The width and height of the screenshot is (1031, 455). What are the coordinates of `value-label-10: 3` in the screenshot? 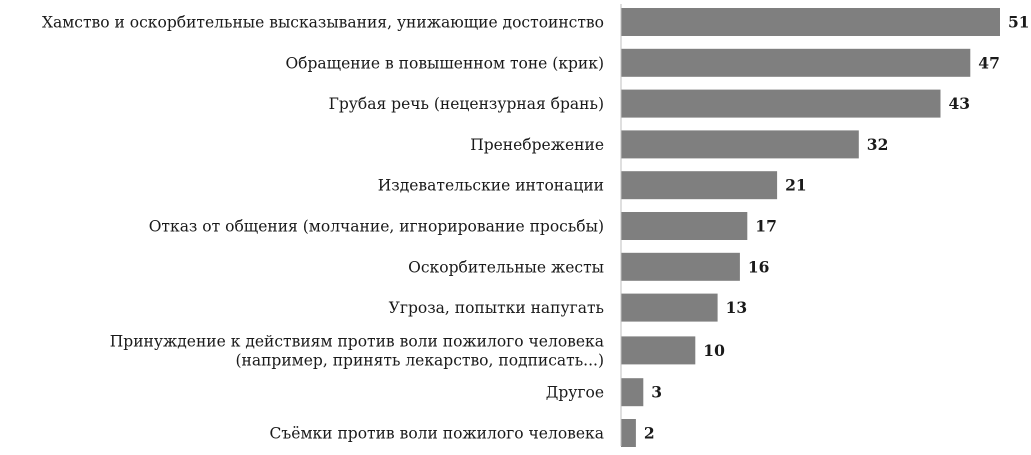 It's located at (656, 392).